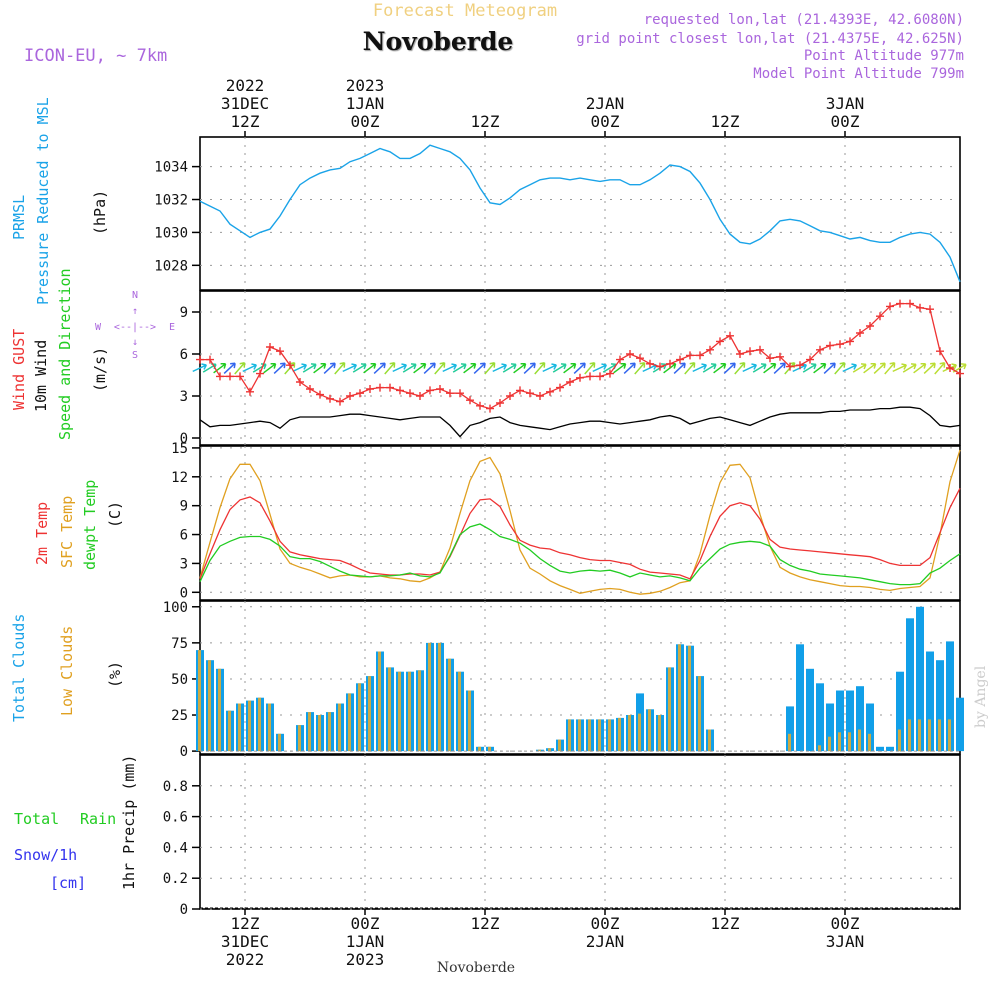 Image resolution: width=1000 pixels, height=1000 pixels. Describe the element at coordinates (65, 354) in the screenshot. I see `wind-label-3: Speed and Direction` at that location.